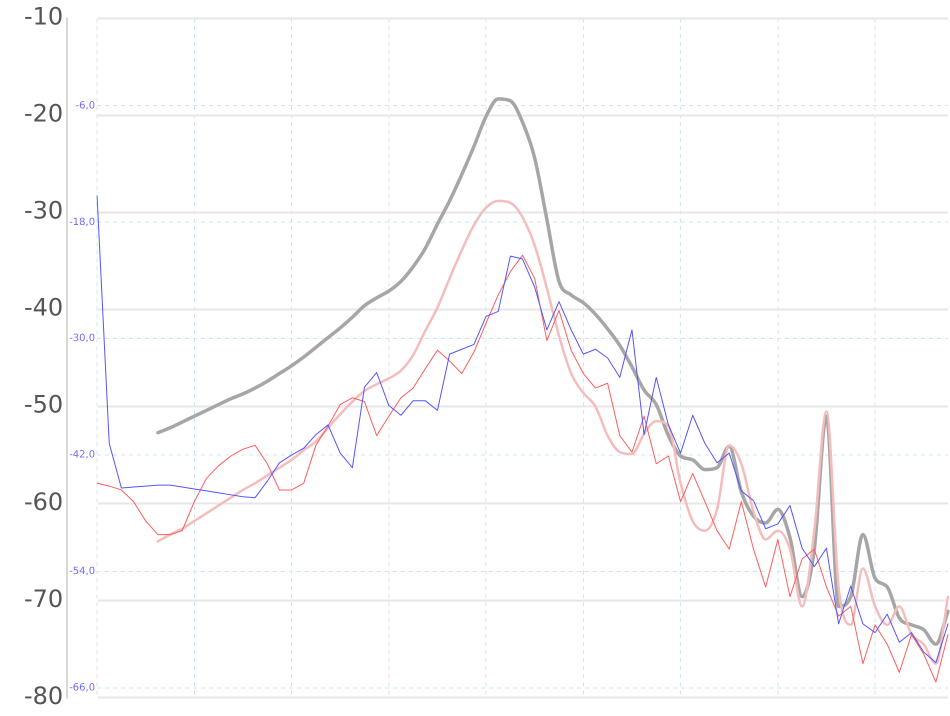  What do you see at coordinates (44, 404) in the screenshot?
I see `y-tick-label: -50` at bounding box center [44, 404].